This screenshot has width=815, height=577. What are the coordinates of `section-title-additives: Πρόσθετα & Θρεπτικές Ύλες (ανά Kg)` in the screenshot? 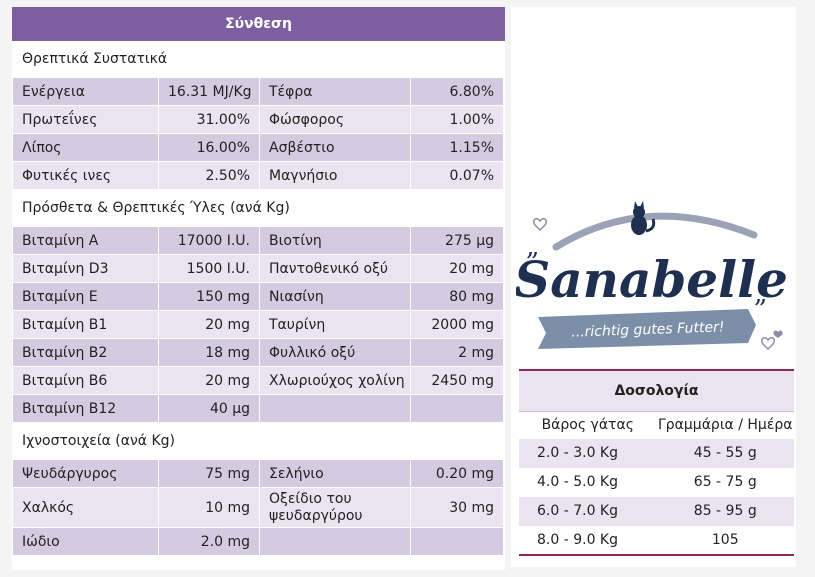 It's located at (156, 208).